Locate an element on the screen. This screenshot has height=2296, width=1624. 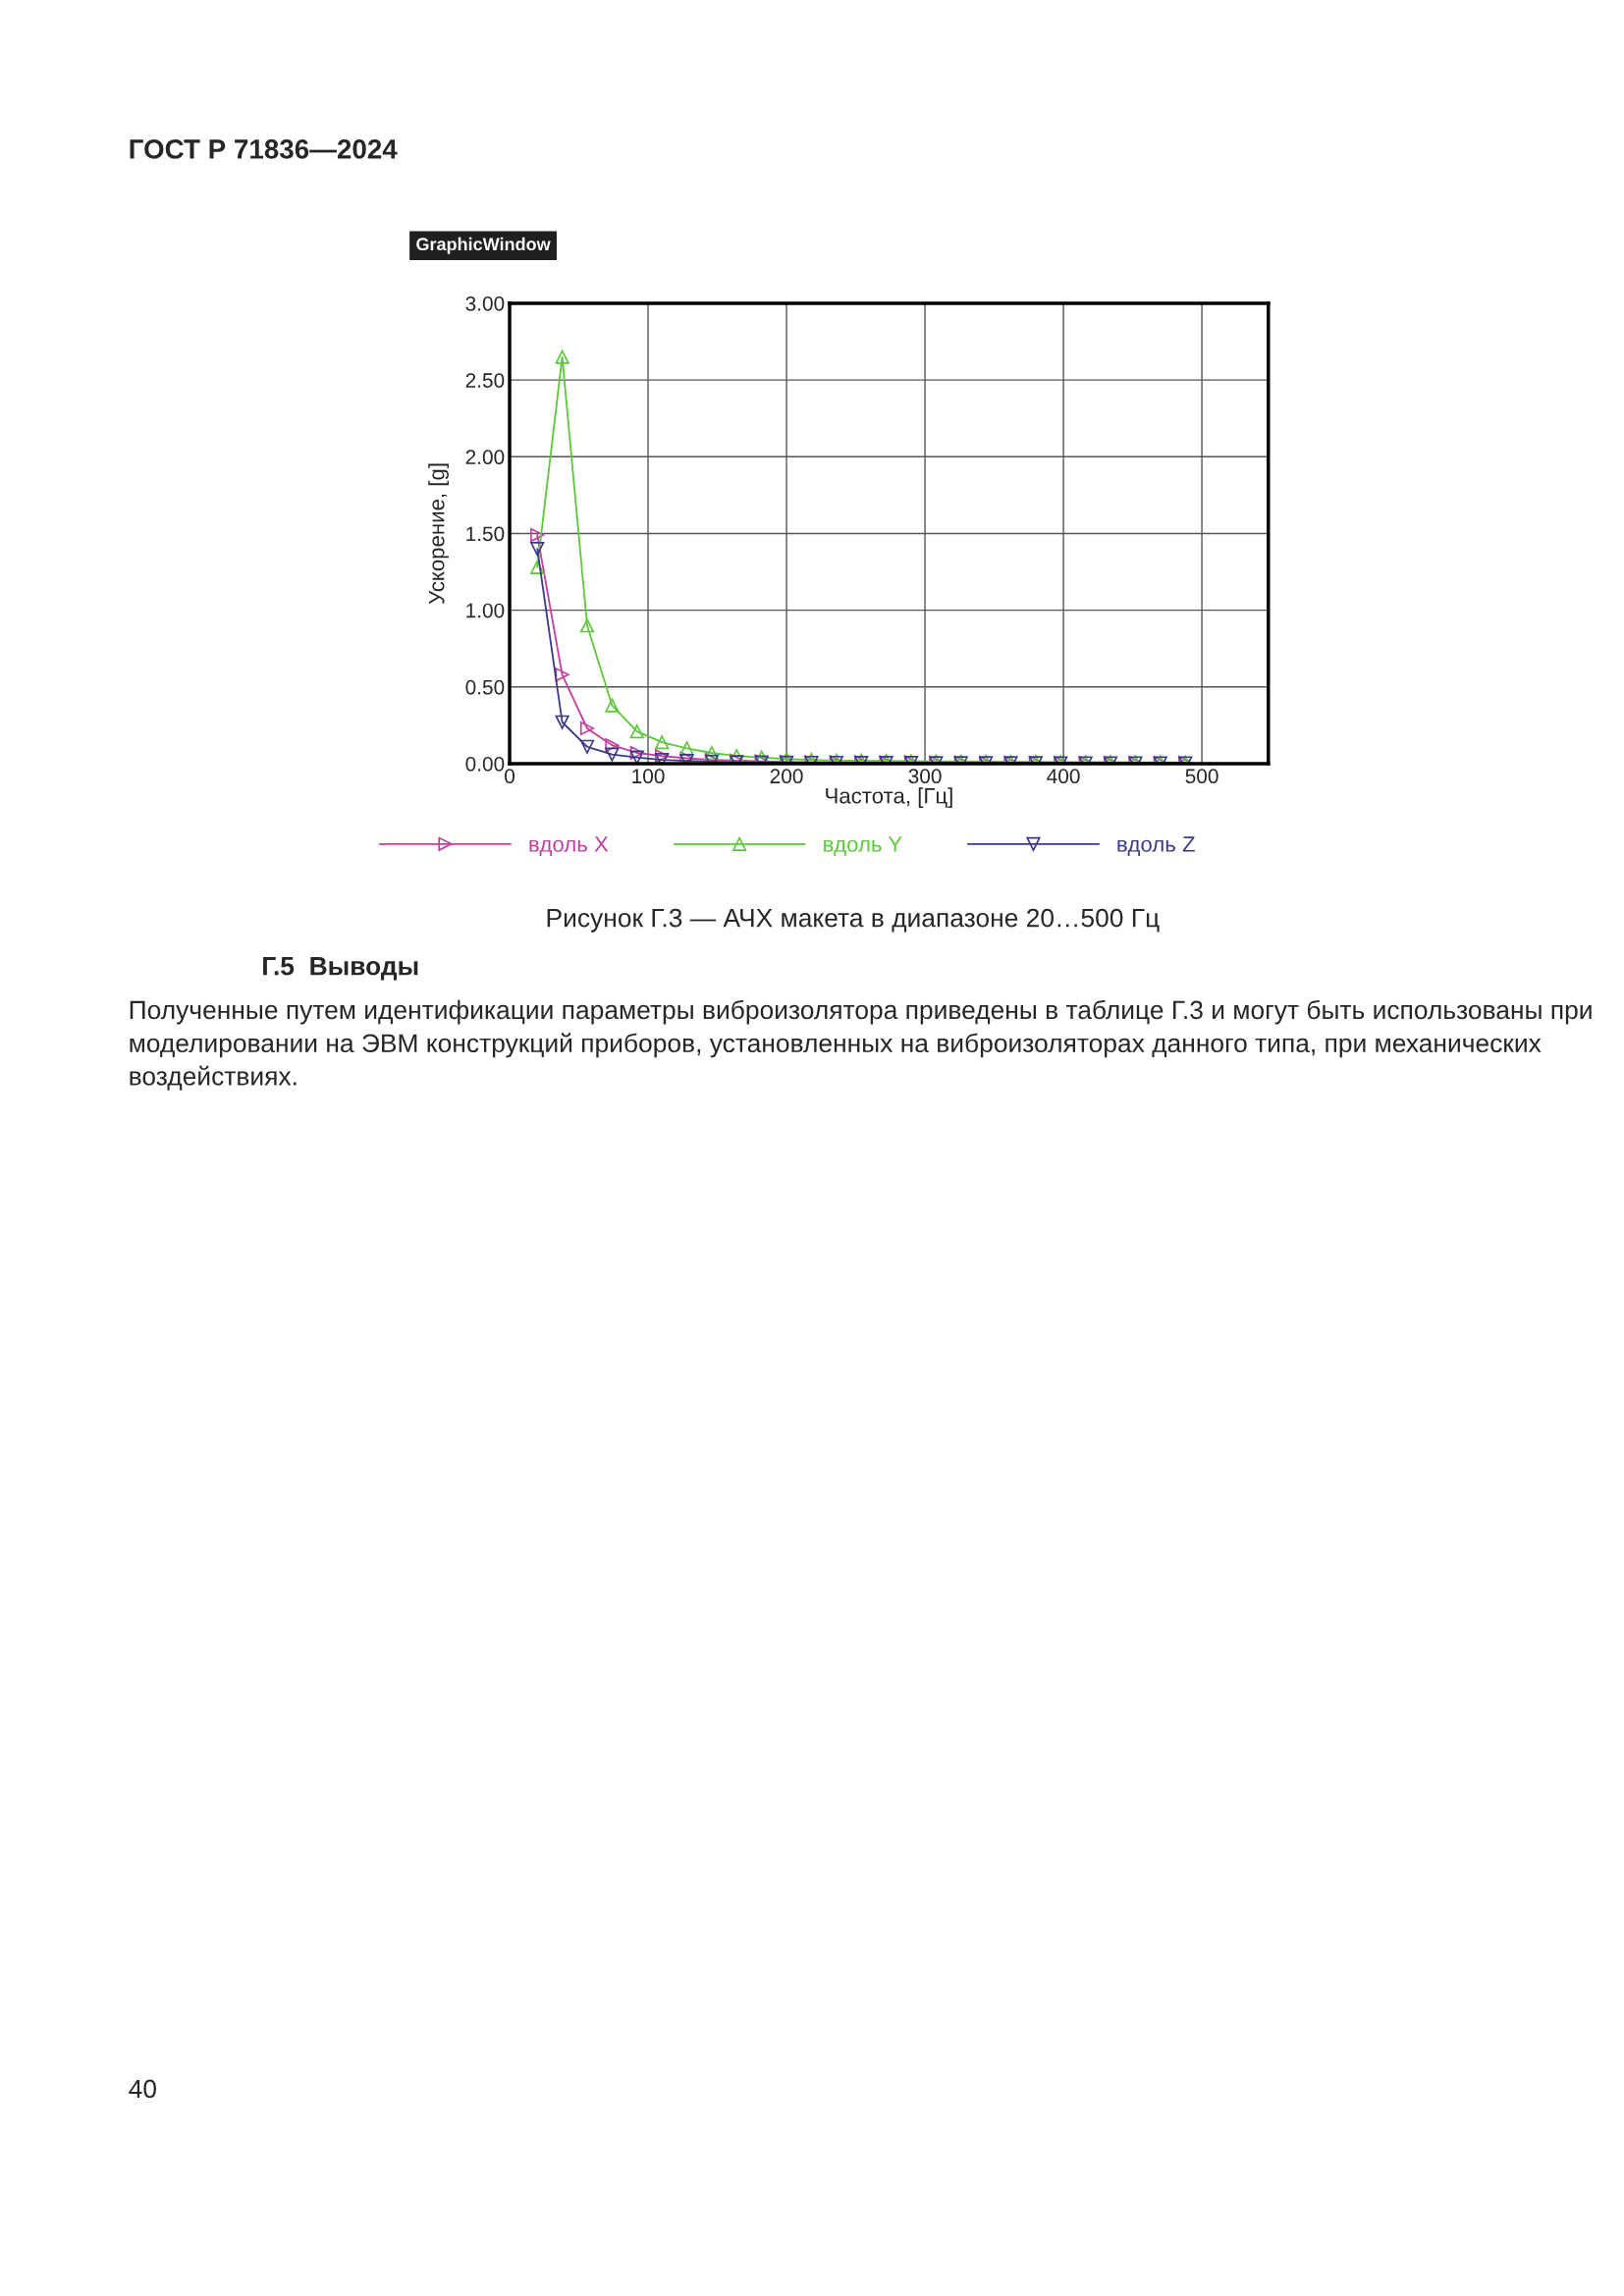
text: Рисунок Г.3 — АЧХ макета в диапазоне 20…500 Гц is located at coordinates (853, 920).